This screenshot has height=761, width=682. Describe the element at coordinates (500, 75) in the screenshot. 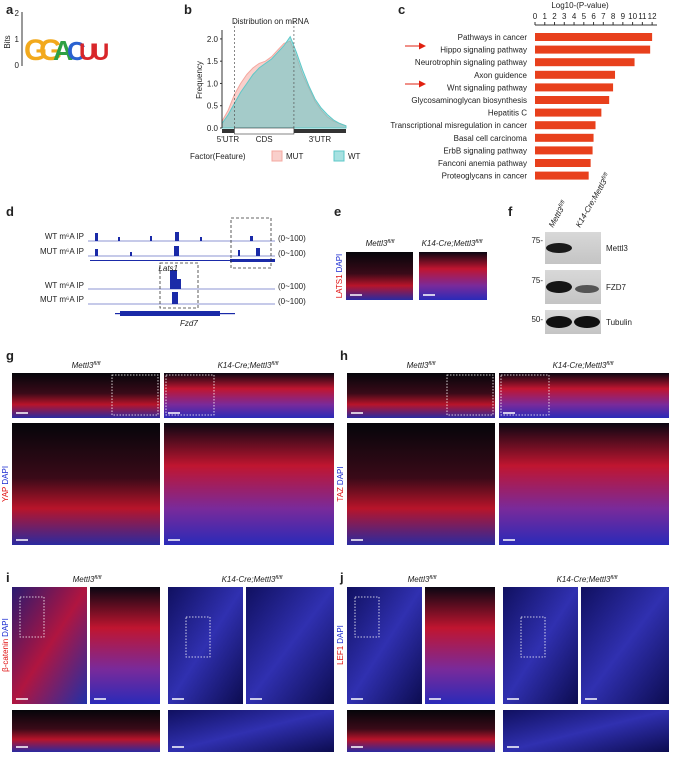

I see `category-label: Axon guidence` at that location.